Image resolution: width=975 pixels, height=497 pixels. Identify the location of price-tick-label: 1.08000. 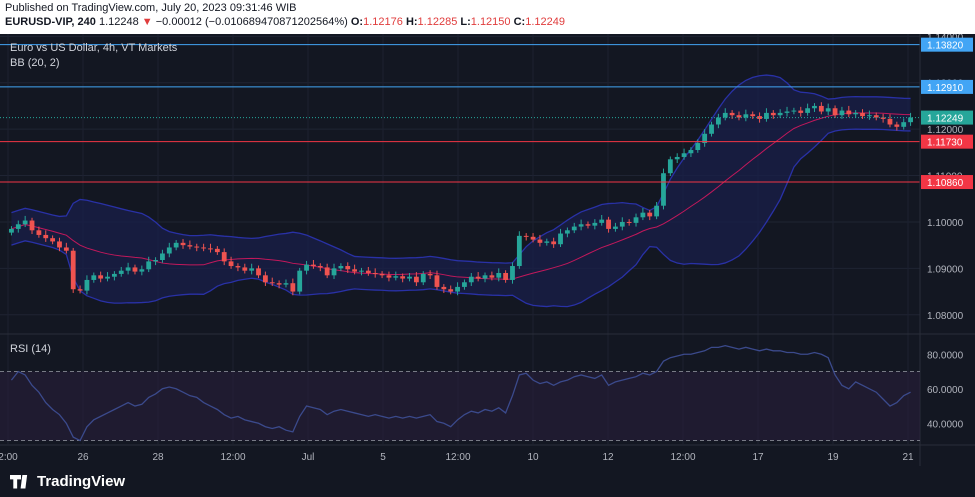
(945, 316).